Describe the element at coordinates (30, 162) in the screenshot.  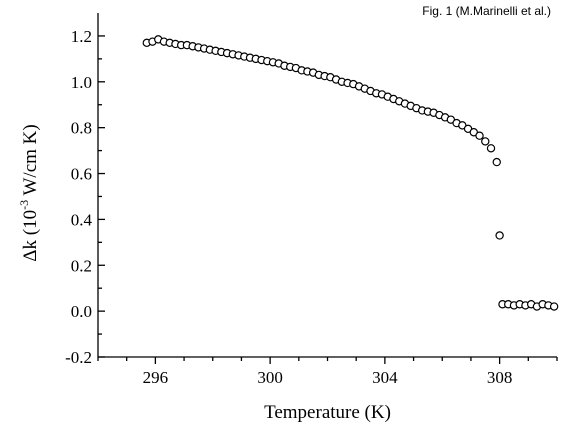
I see `y-title-unit: W/cm K)` at that location.